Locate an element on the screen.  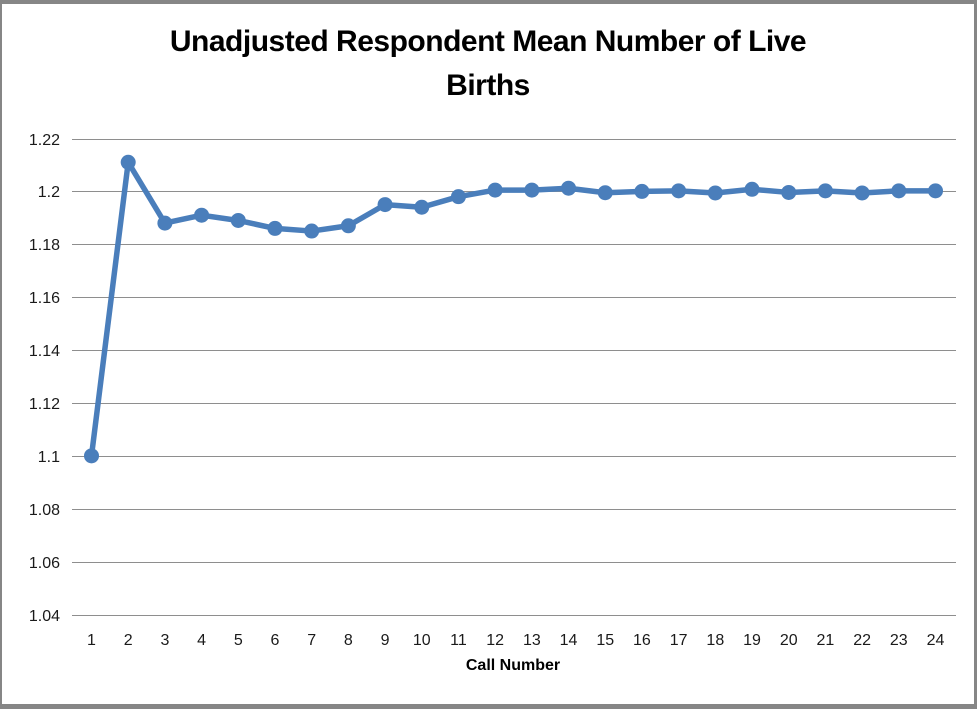
x-tick-label: 19 is located at coordinates (752, 640).